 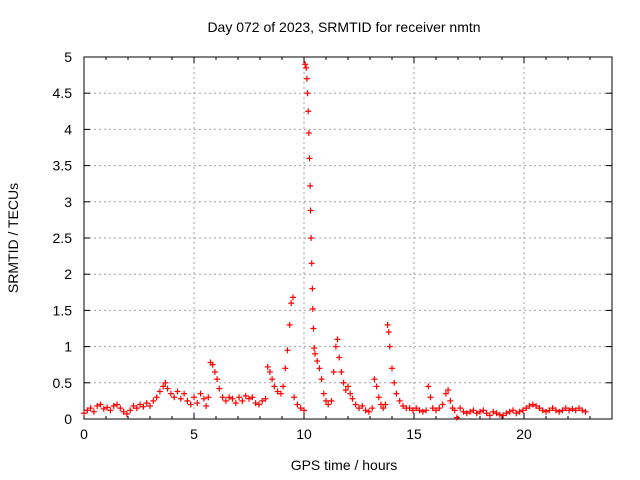 I want to click on x-tick-label: 10, so click(x=304, y=434).